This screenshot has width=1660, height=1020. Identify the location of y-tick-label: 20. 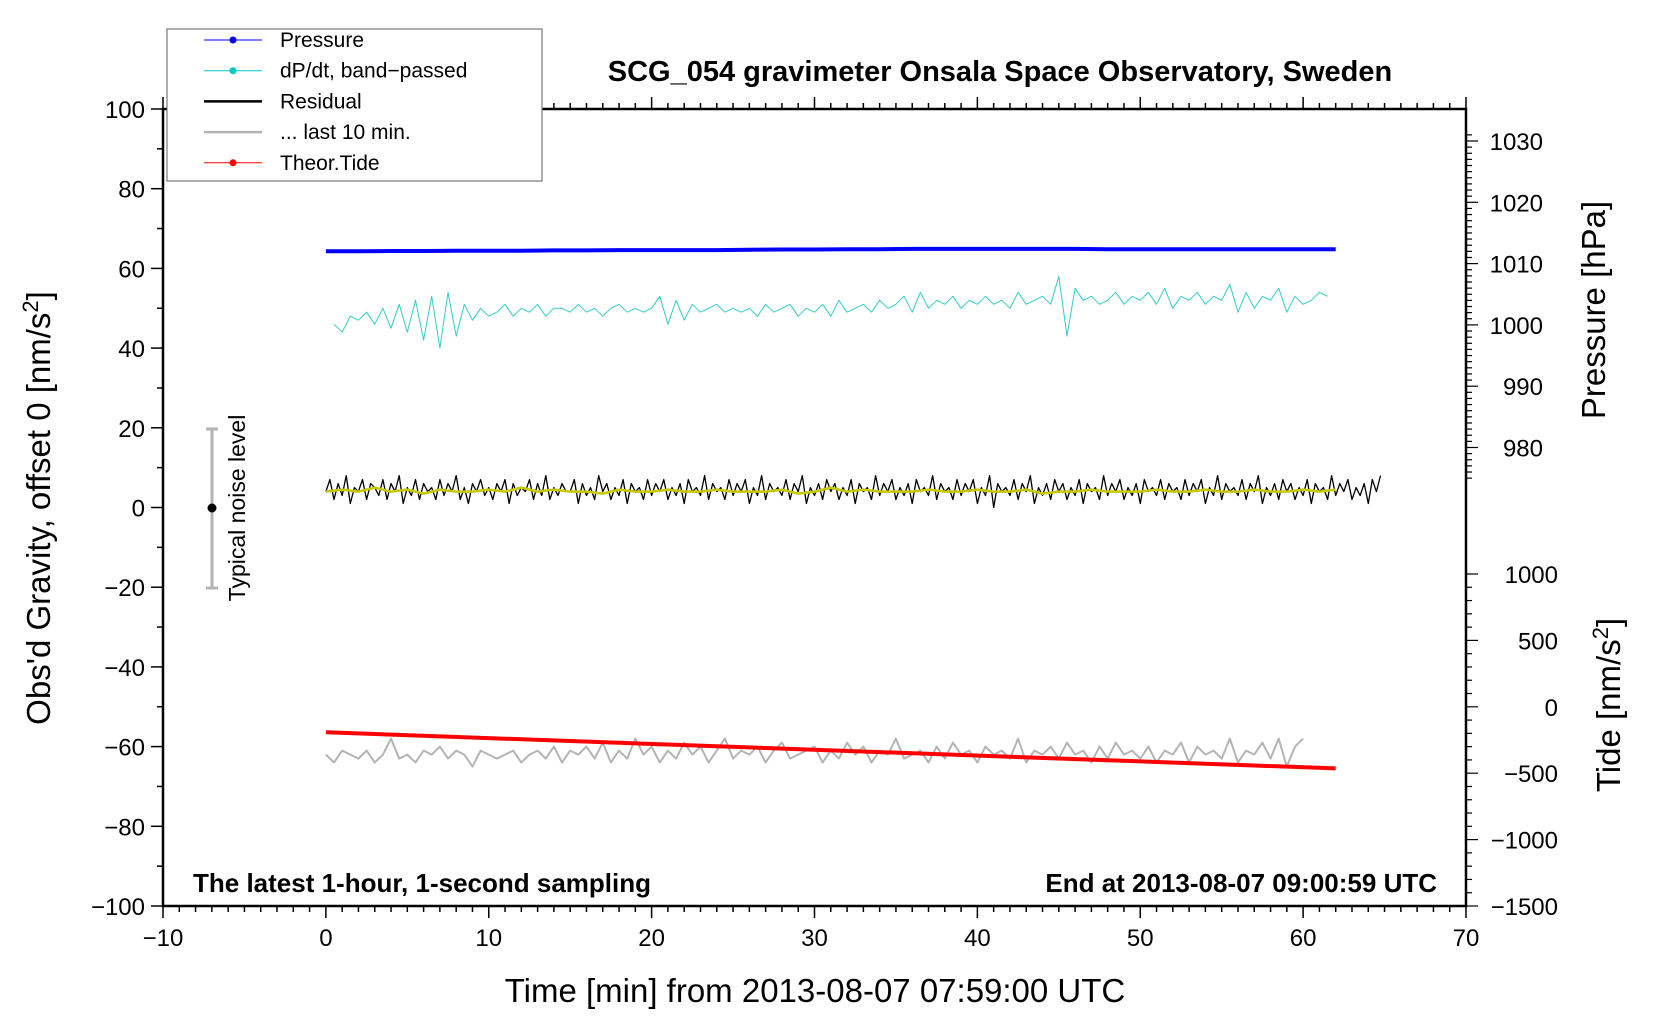
(131, 429).